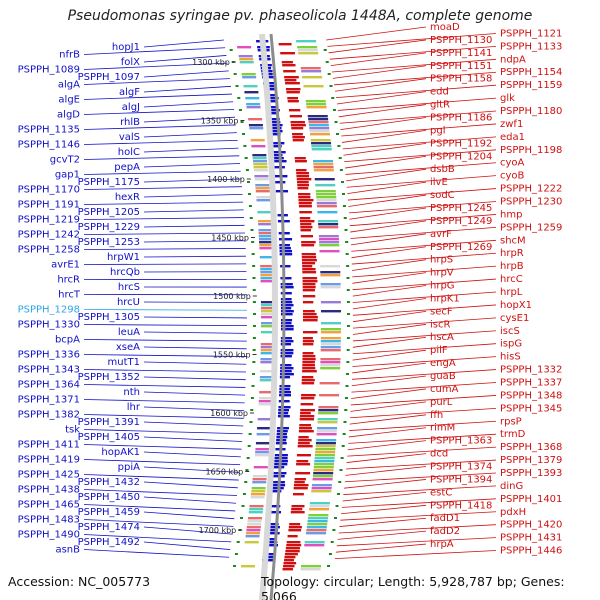 This screenshot has width=600, height=600. I want to click on left-gene-label: PSPPH_1352, so click(109, 377).